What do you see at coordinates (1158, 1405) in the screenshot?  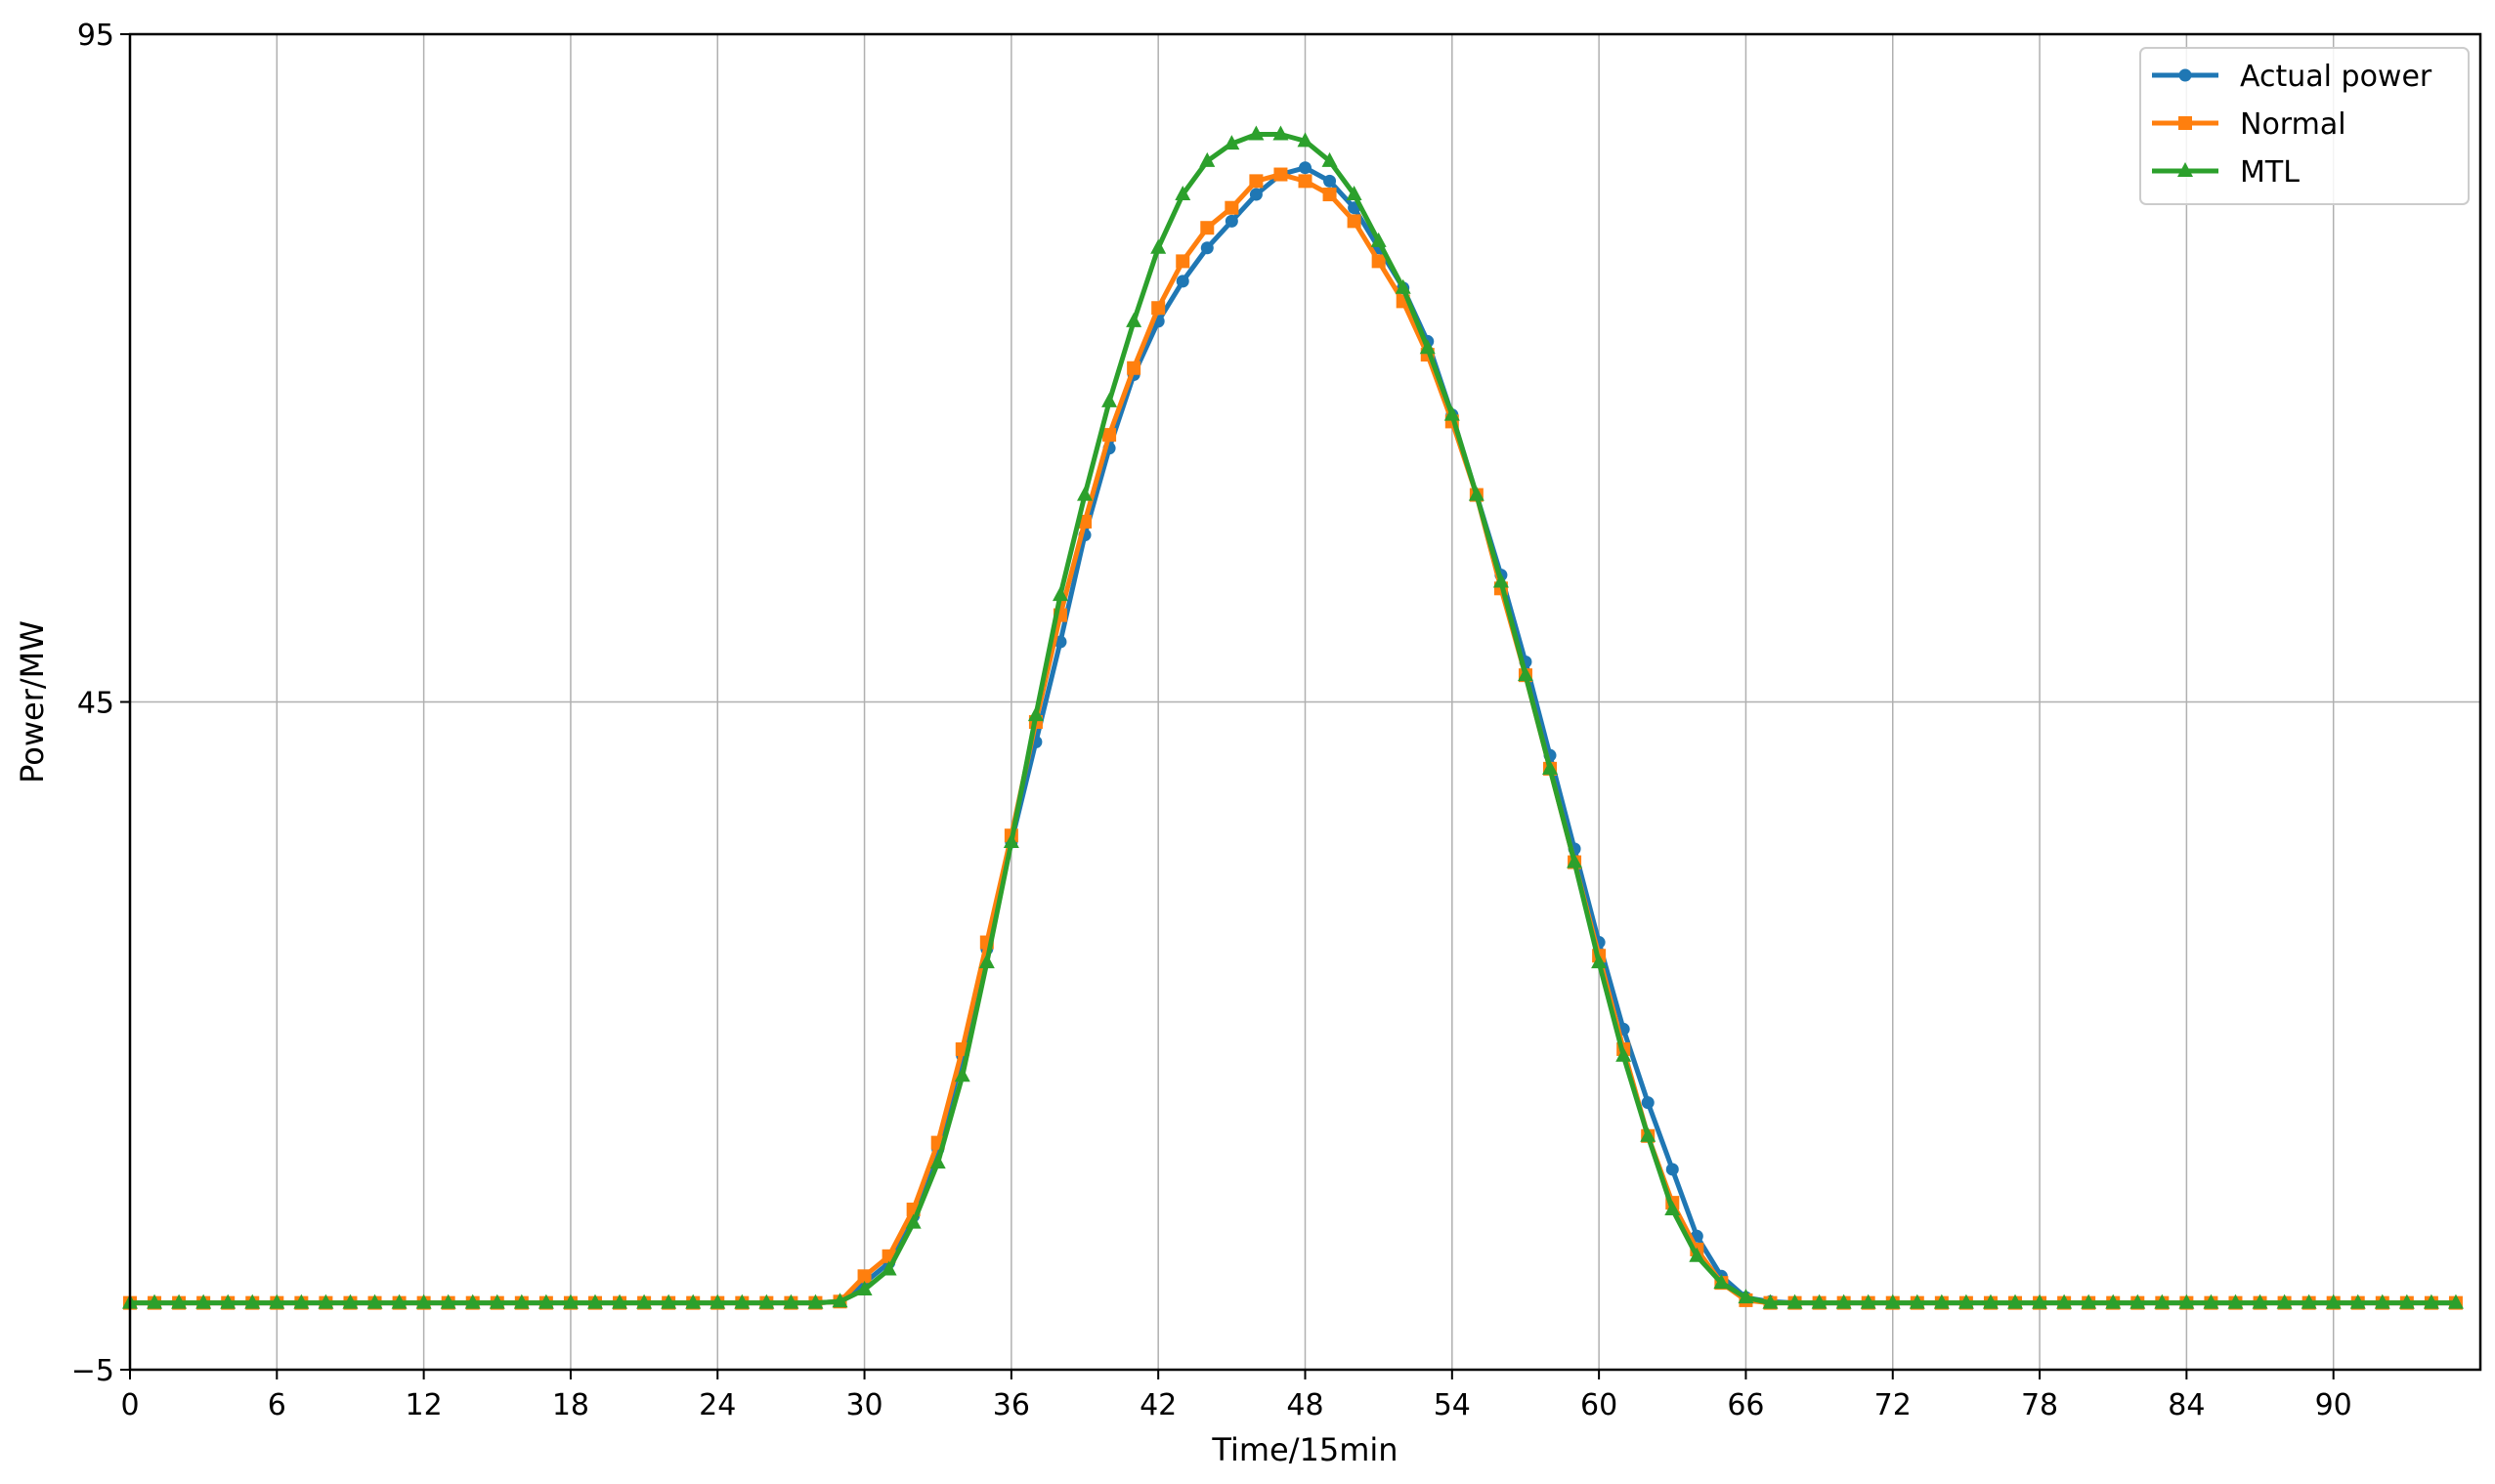 I see `x-tick-label: 42` at bounding box center [1158, 1405].